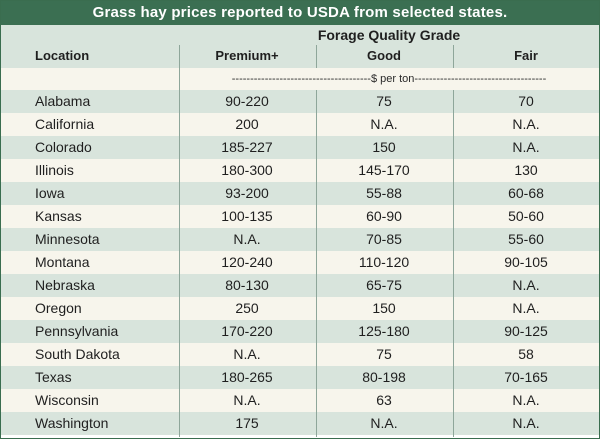 The height and width of the screenshot is (439, 600). Describe the element at coordinates (384, 285) in the screenshot. I see `good-cell: 65-75` at that location.